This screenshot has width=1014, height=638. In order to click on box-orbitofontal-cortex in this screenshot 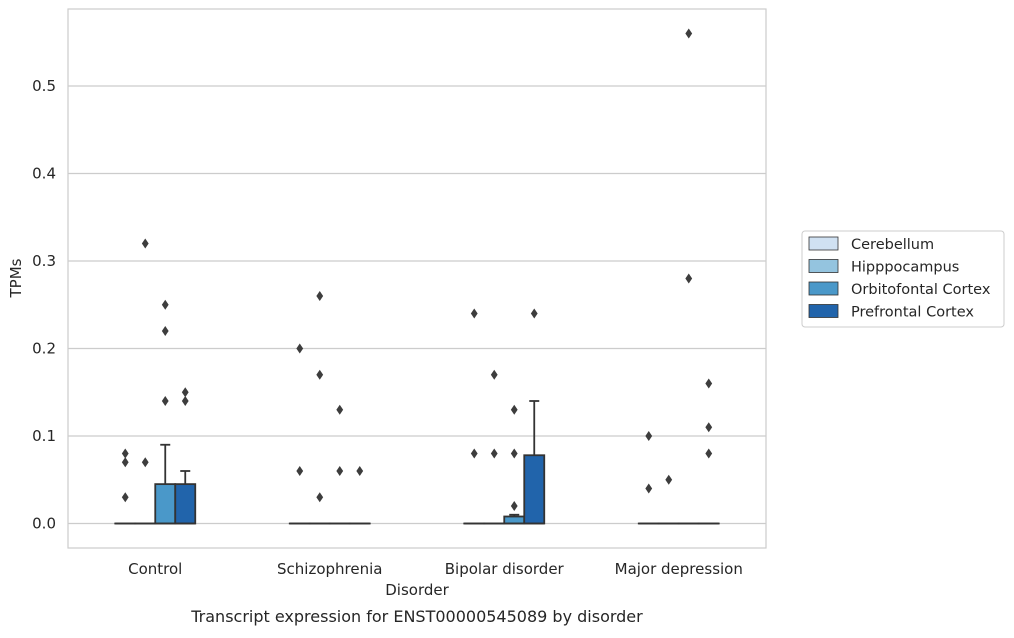, I will do `click(514, 519)`.